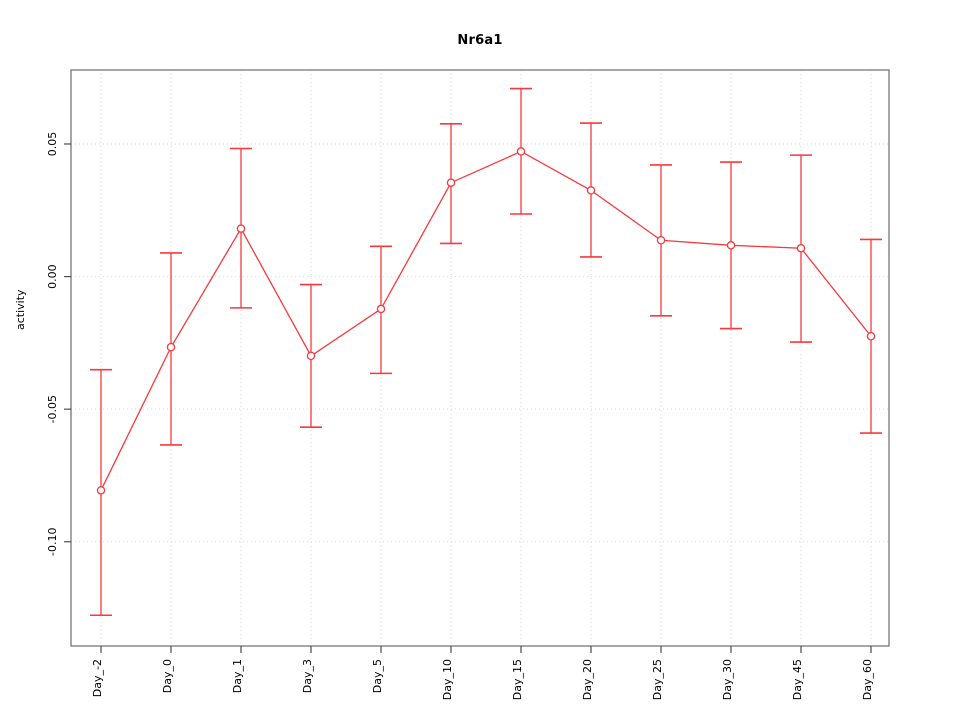  I want to click on x-tick-label: Day_30, so click(727, 679).